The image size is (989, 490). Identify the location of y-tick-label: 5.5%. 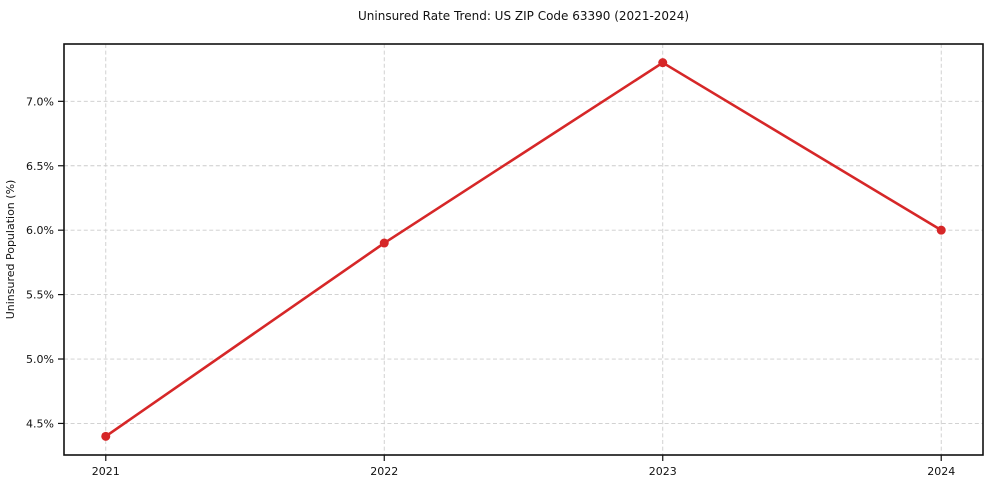
(40, 295).